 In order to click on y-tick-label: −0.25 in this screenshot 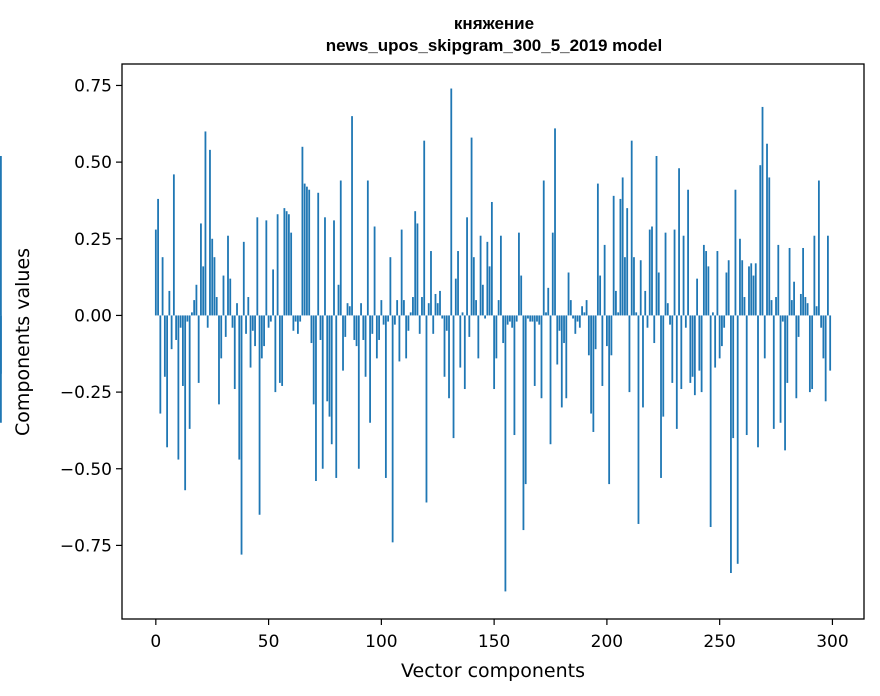, I will do `click(86, 393)`.